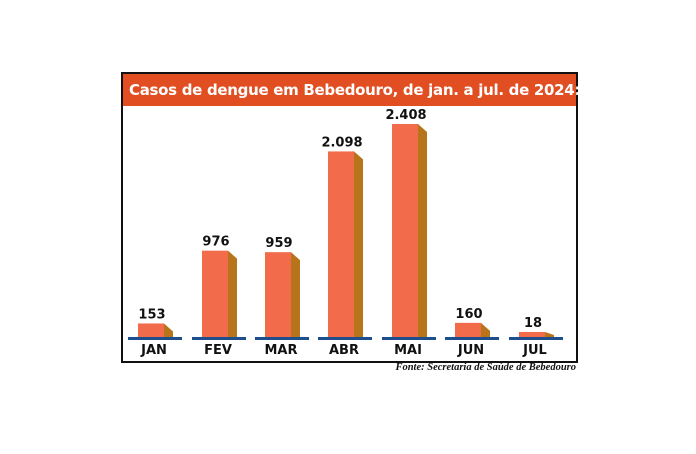 The width and height of the screenshot is (696, 454). What do you see at coordinates (341, 142) in the screenshot?
I see `value-label: 2.098` at bounding box center [341, 142].